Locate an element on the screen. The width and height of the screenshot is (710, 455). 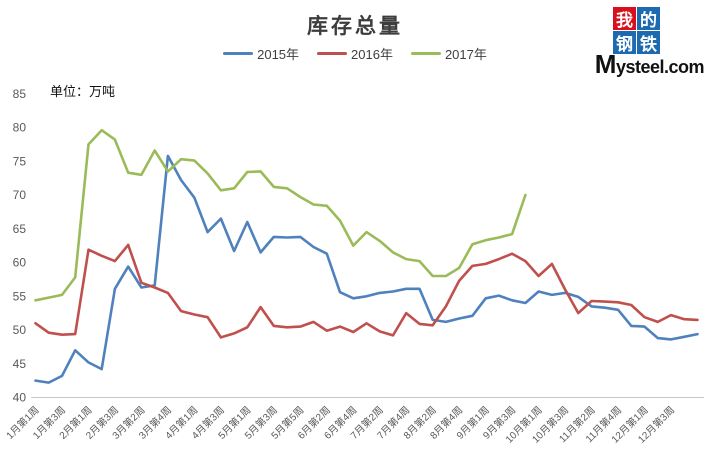
logo-site-text: Mysteel.com is located at coordinates (649, 64).